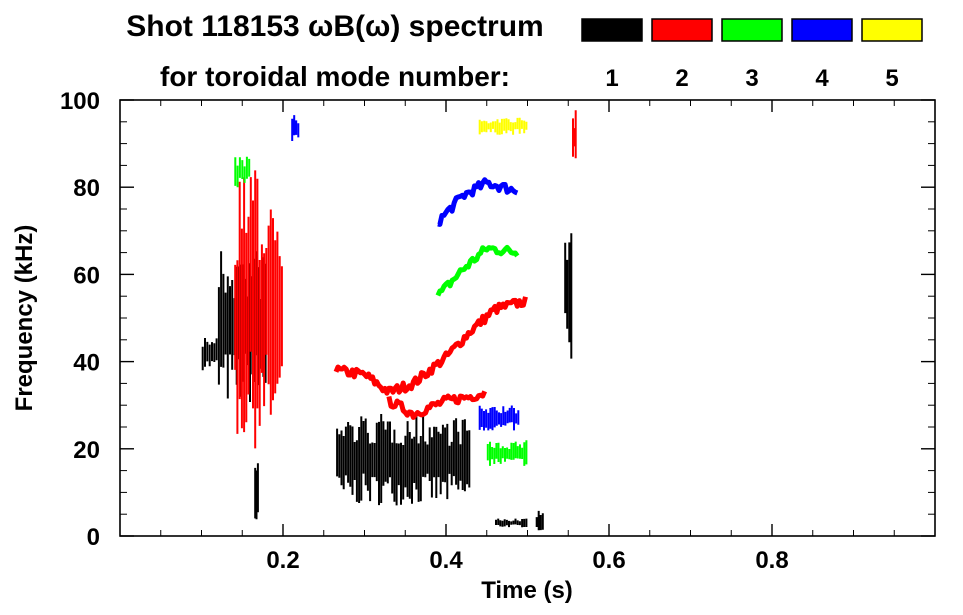 The width and height of the screenshot is (963, 615). Describe the element at coordinates (86, 275) in the screenshot. I see `y-tick-label: 60` at that location.